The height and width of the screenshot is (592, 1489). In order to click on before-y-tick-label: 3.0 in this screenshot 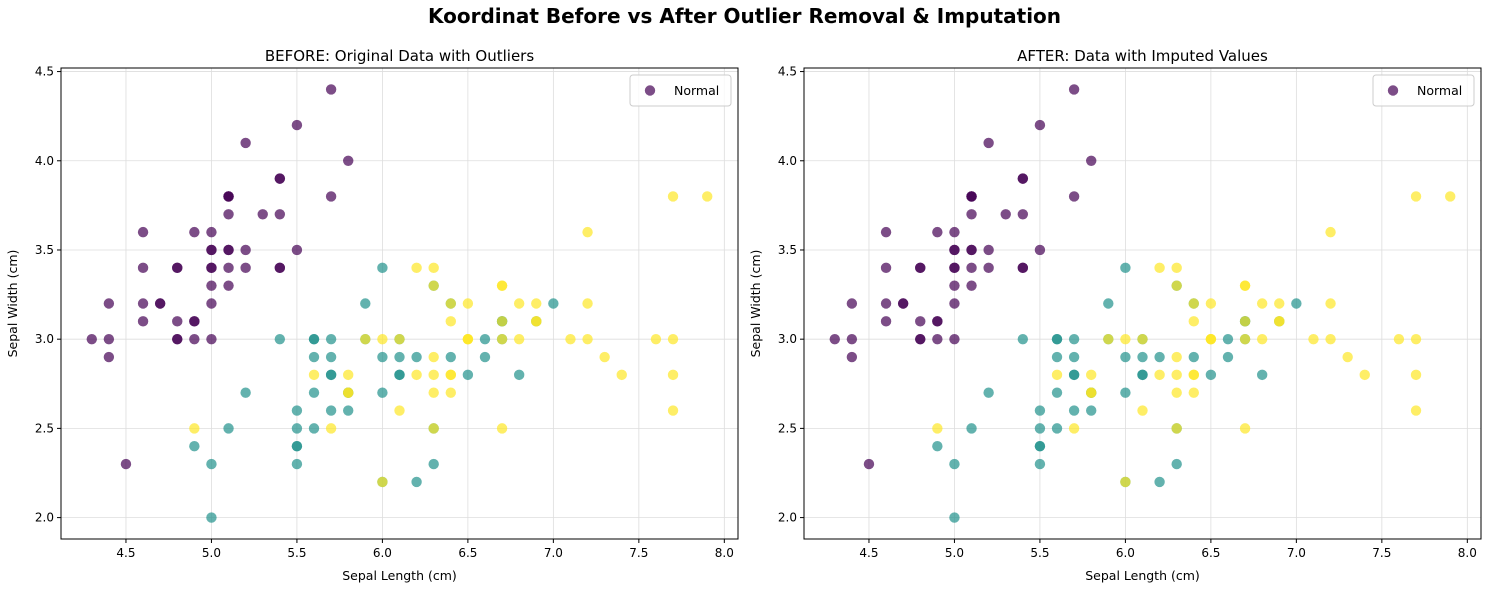, I will do `click(44, 339)`.